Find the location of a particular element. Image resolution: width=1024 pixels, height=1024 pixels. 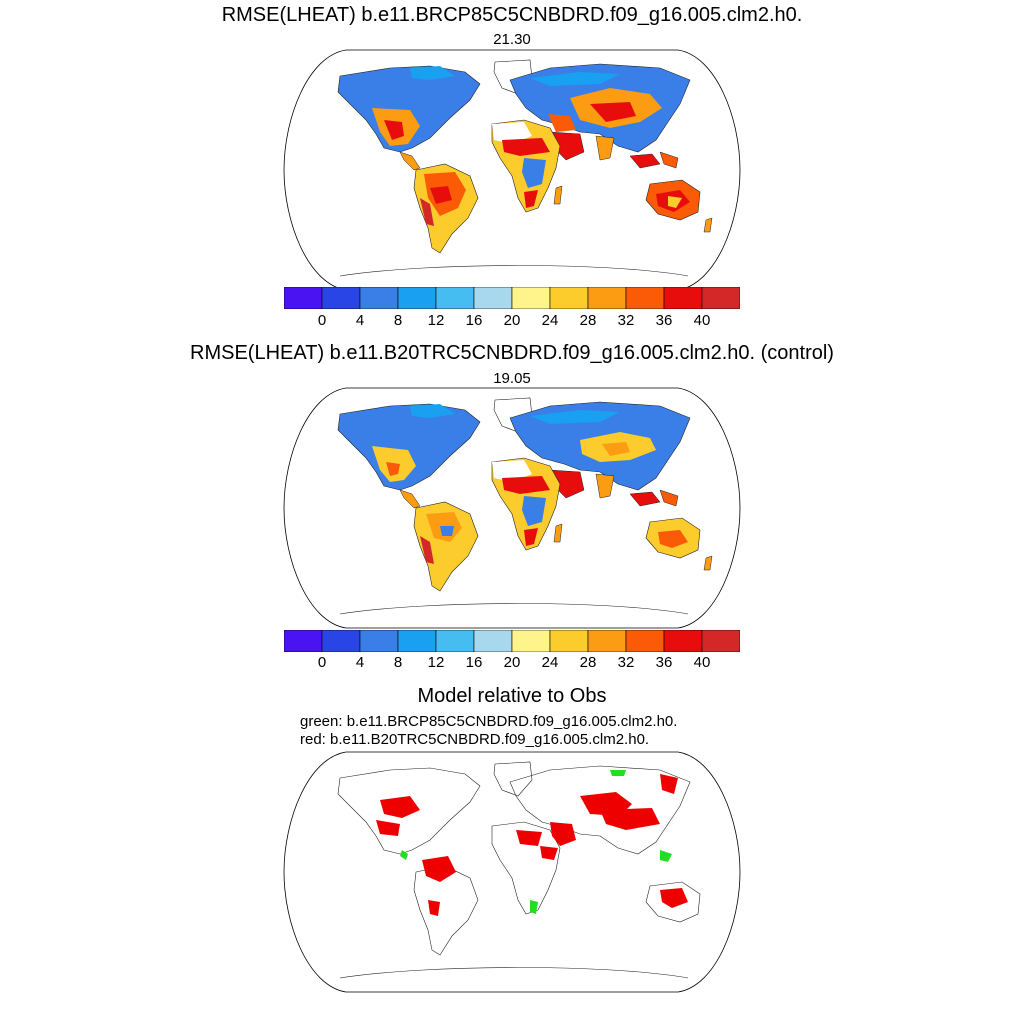

panel2-colorbar is located at coordinates (512, 641).